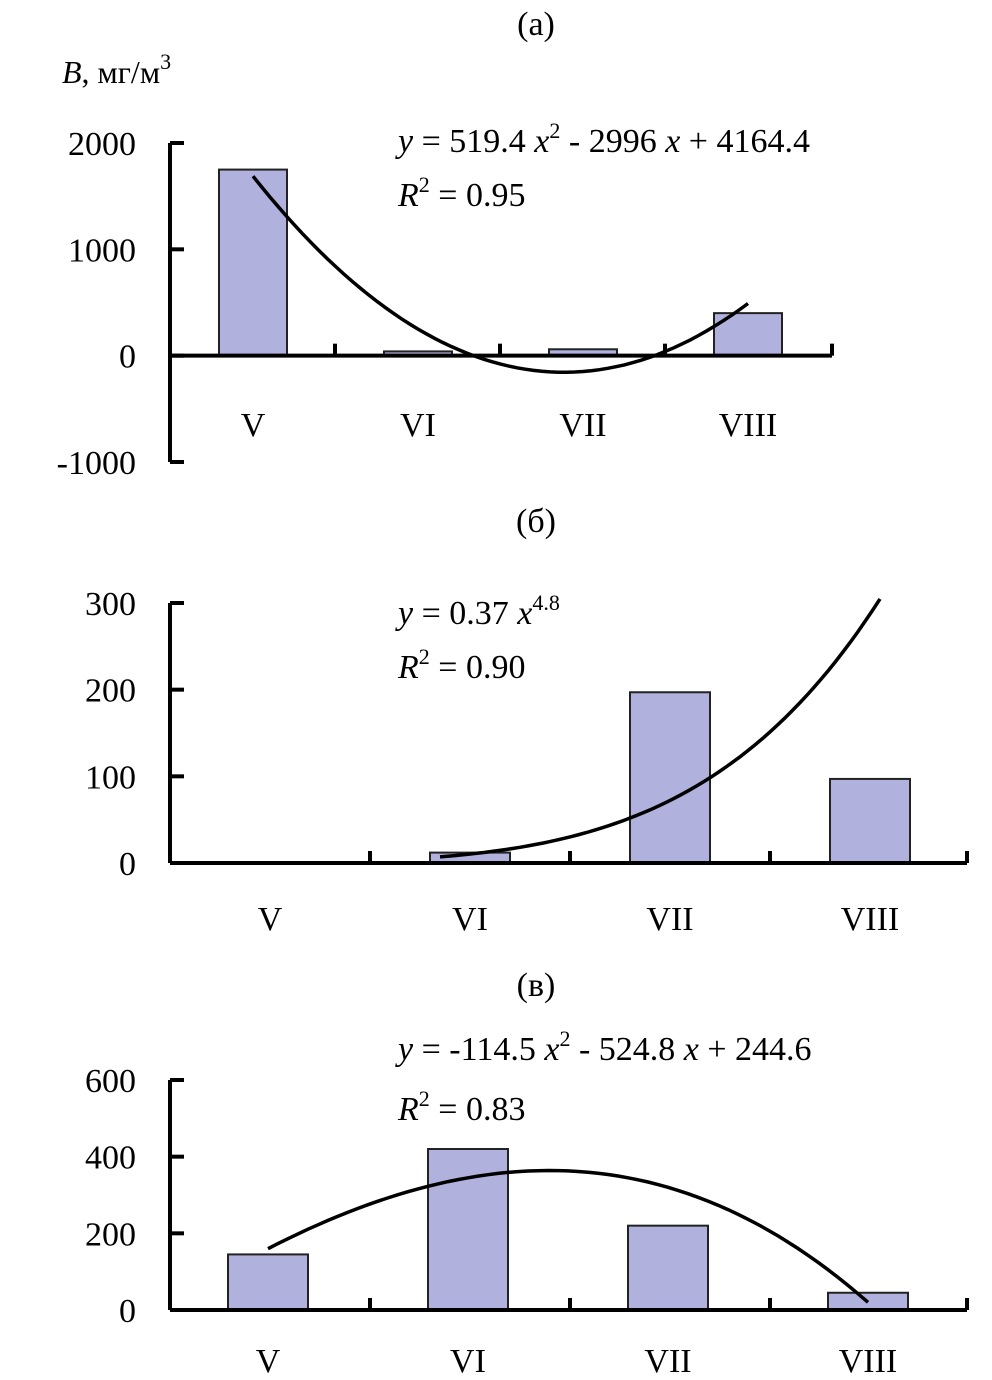  I want to click on panel-a-x-tick-label-VII: VII, so click(582, 425).